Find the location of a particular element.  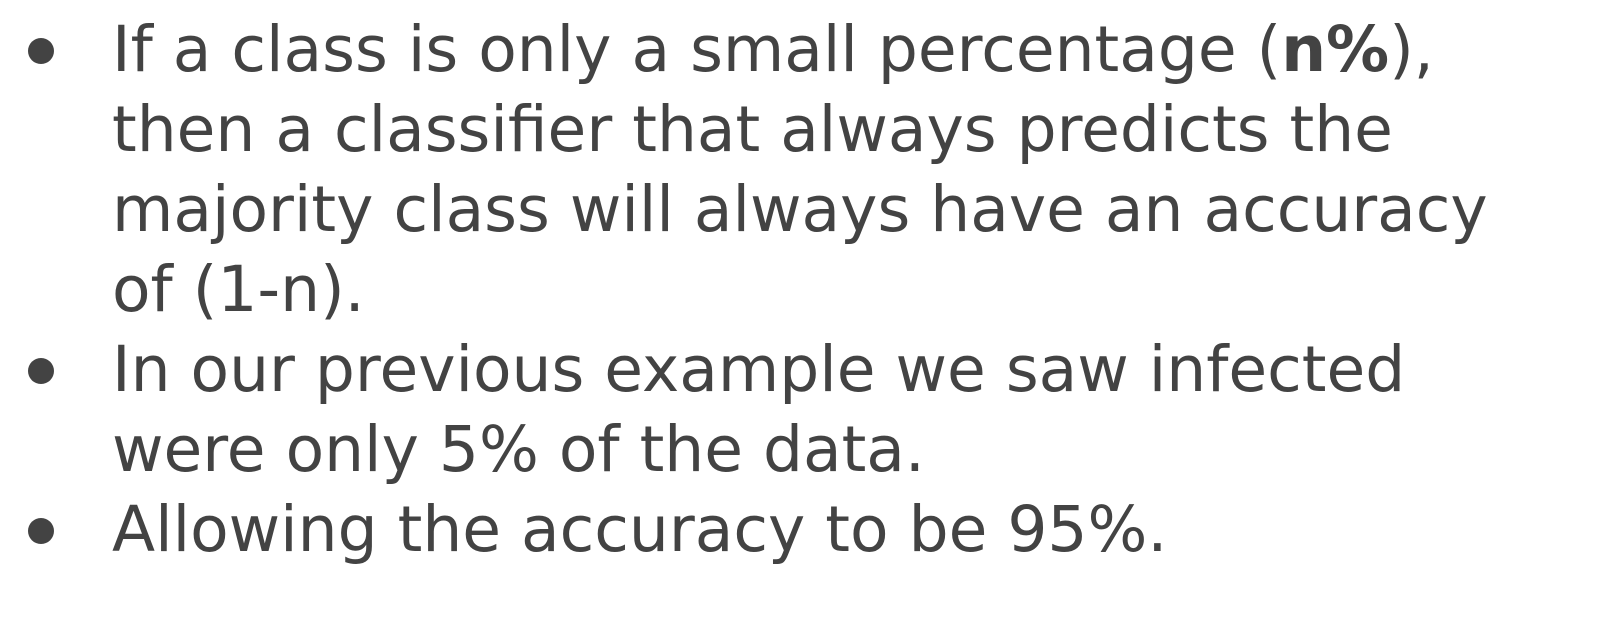

bullet-1-line-4: of (1-n). is located at coordinates (238, 289).